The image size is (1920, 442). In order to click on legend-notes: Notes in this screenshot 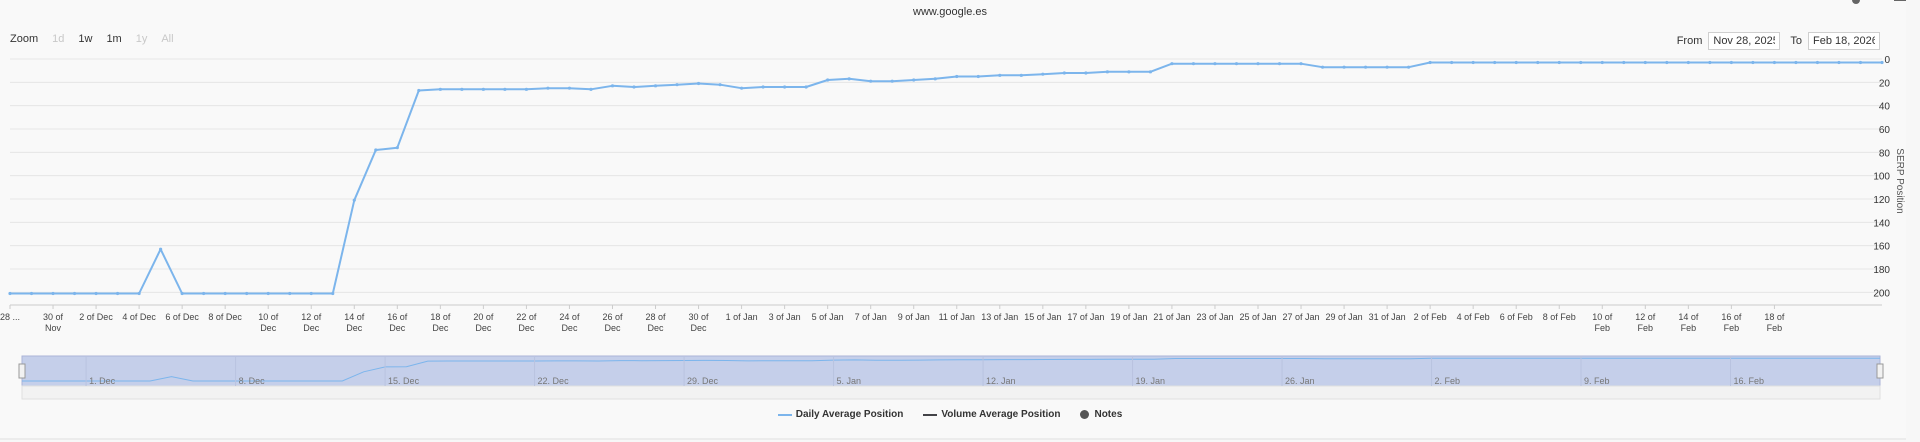, I will do `click(1101, 414)`.